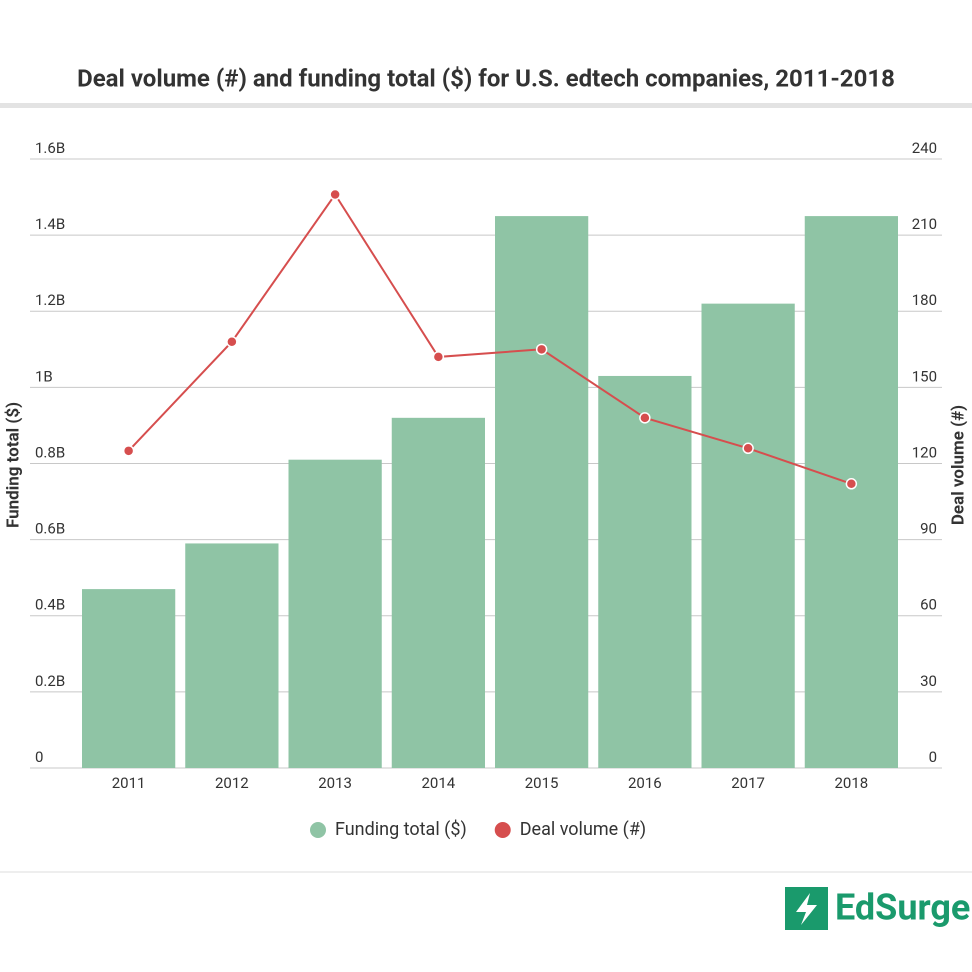  Describe the element at coordinates (129, 783) in the screenshot. I see `x-tick-label: 2011` at that location.